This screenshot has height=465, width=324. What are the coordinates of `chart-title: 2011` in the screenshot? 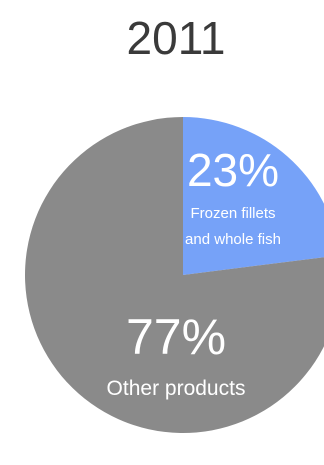 It's located at (176, 38).